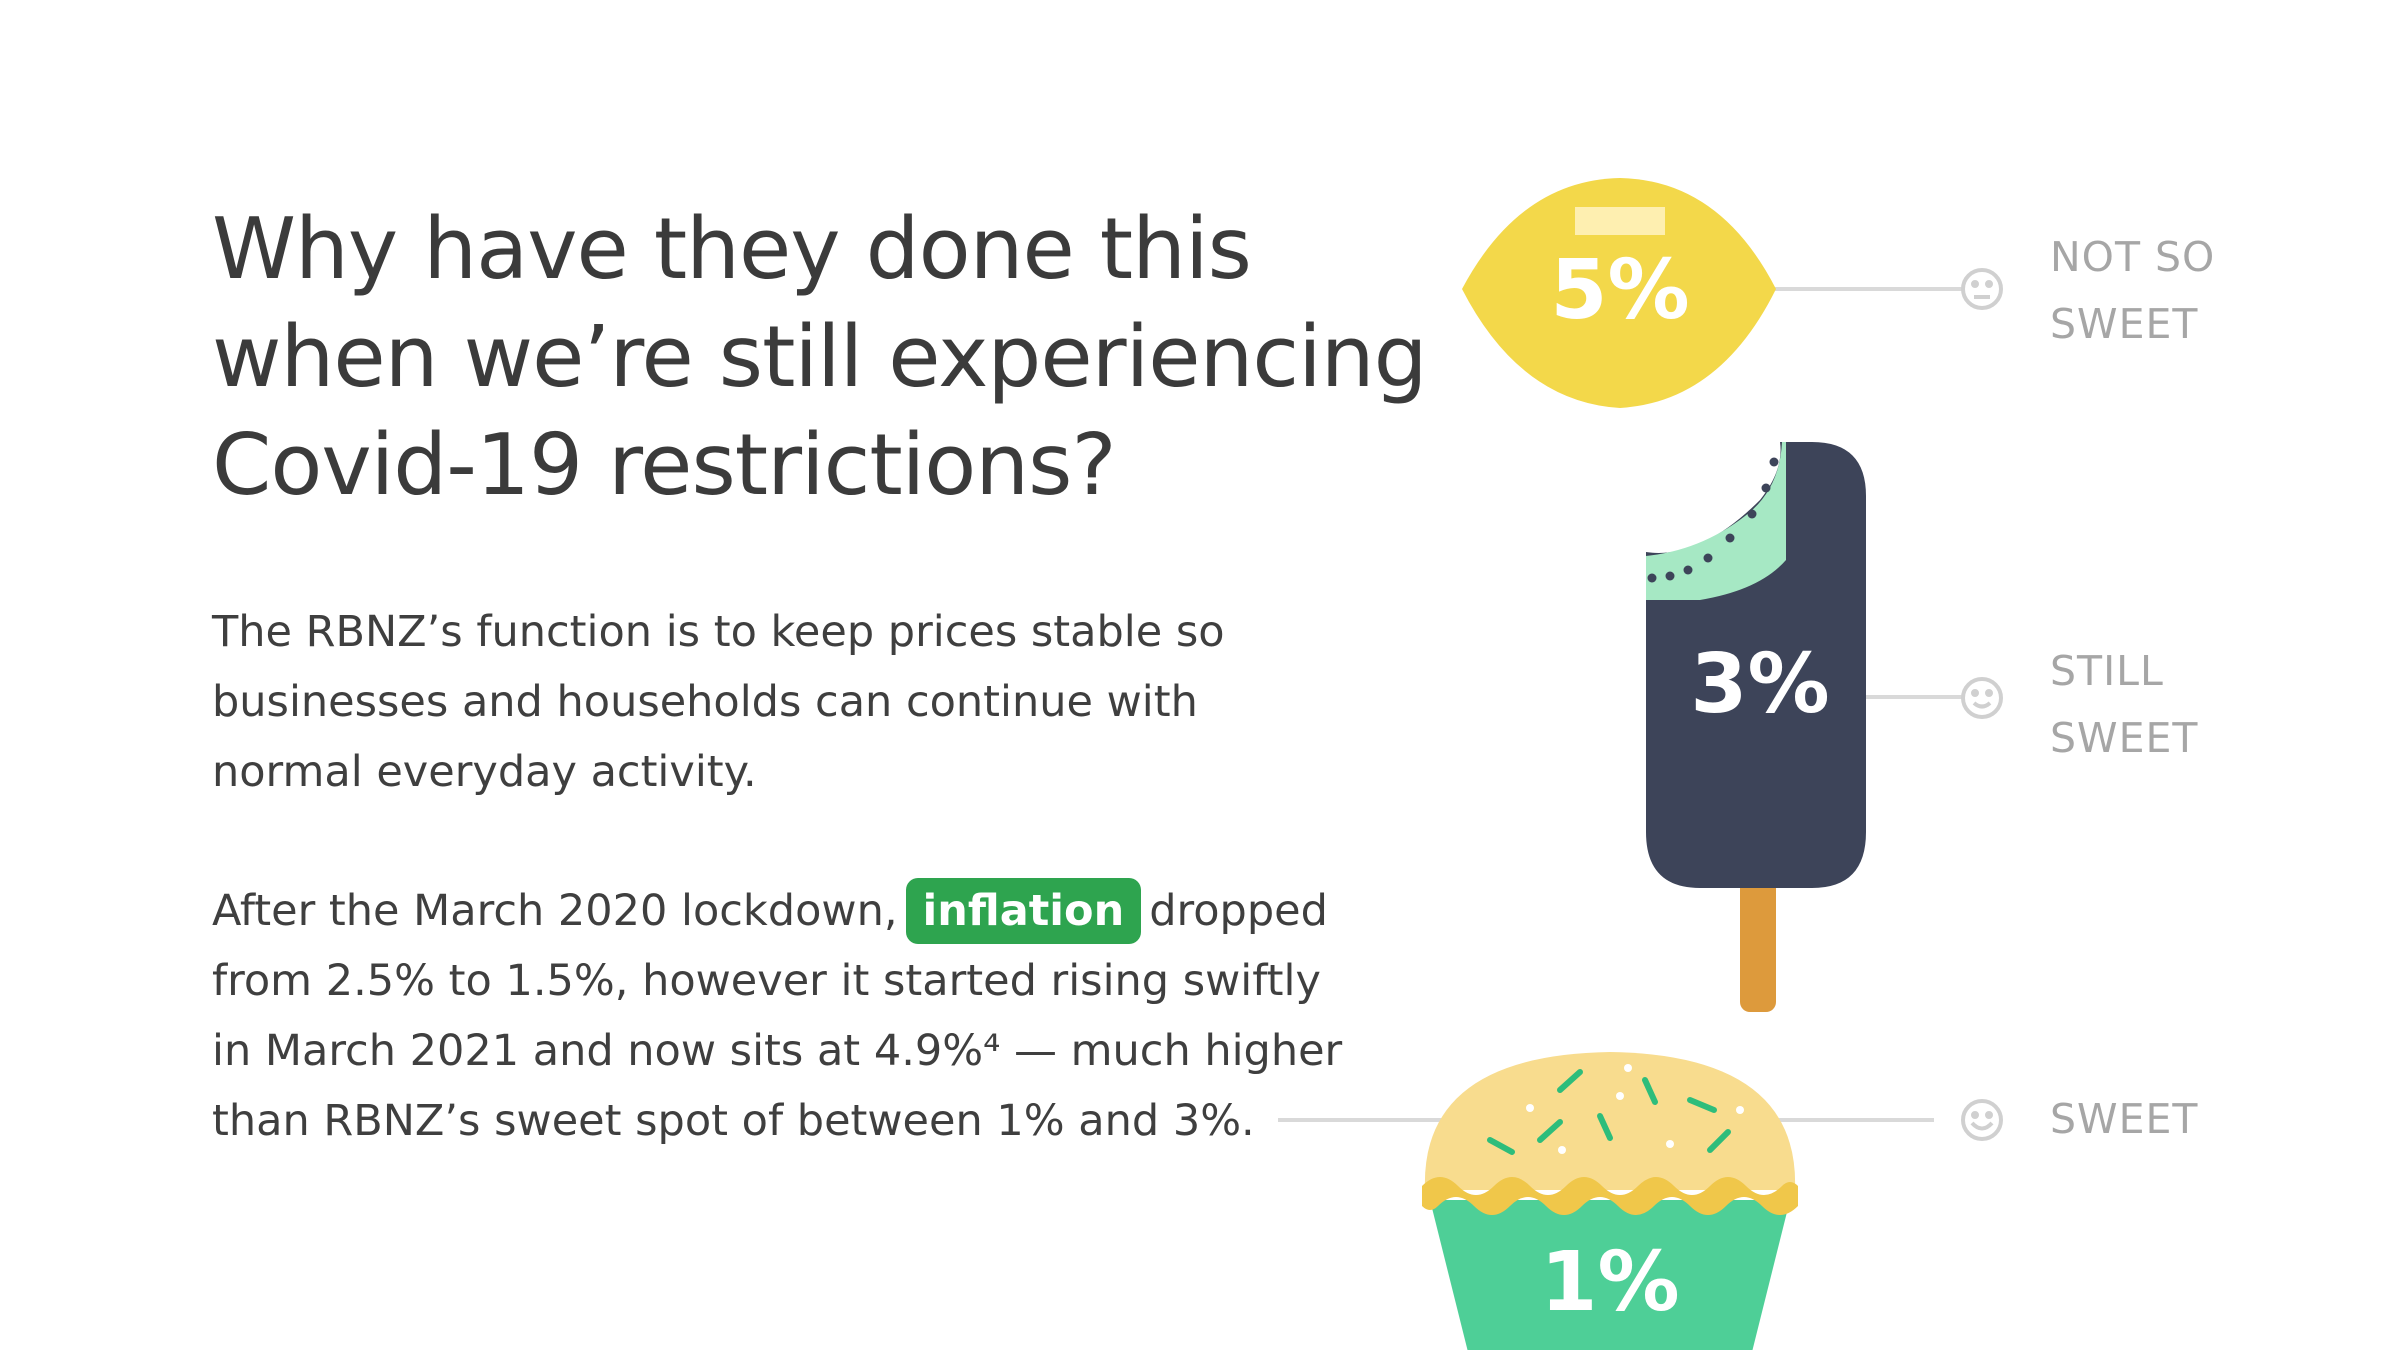  What do you see at coordinates (1619, 290) in the screenshot?
I see `lemon-value: 5%` at bounding box center [1619, 290].